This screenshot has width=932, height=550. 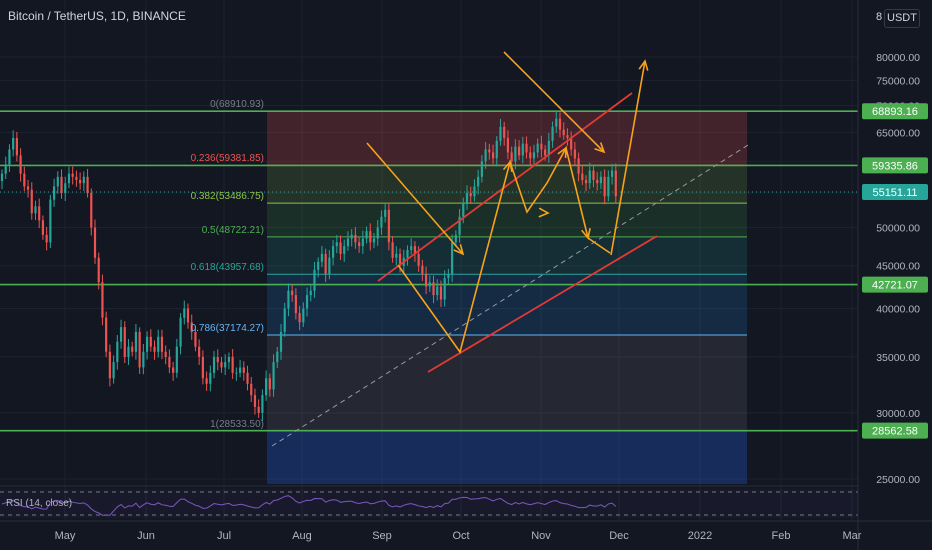 I want to click on price-label-text: 59335.86, so click(x=895, y=166).